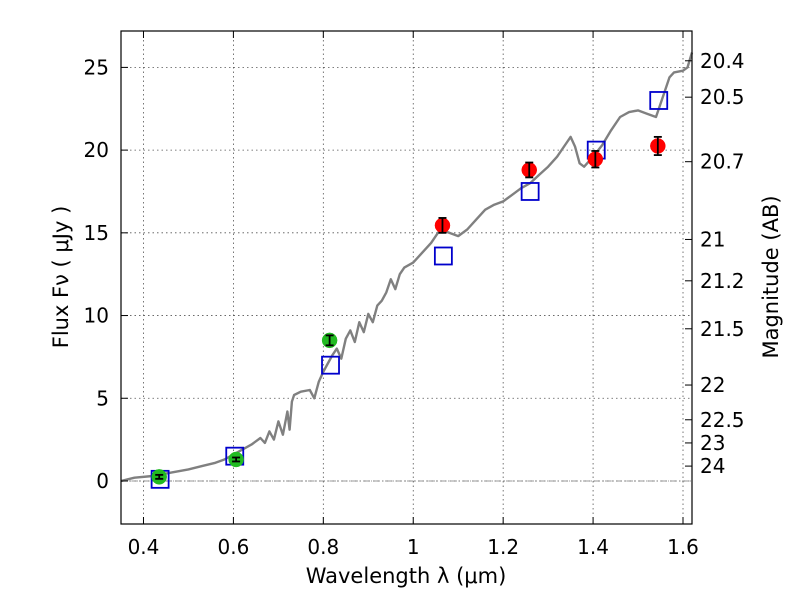 This screenshot has height=604, width=800. I want to click on x-axis-label: Wavelength λ (μm), so click(406, 576).